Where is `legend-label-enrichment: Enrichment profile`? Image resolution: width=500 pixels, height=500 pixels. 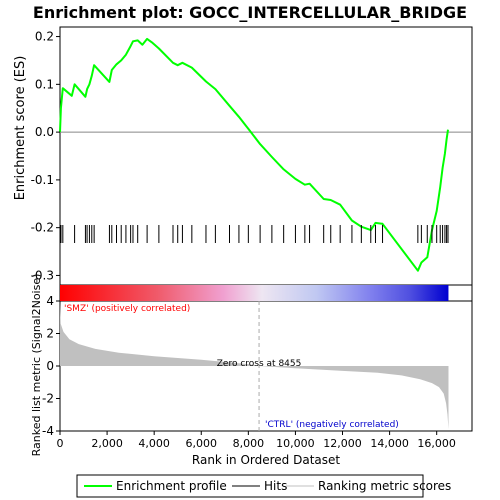
legend-label-enrichment: Enrichment profile is located at coordinates (171, 486).